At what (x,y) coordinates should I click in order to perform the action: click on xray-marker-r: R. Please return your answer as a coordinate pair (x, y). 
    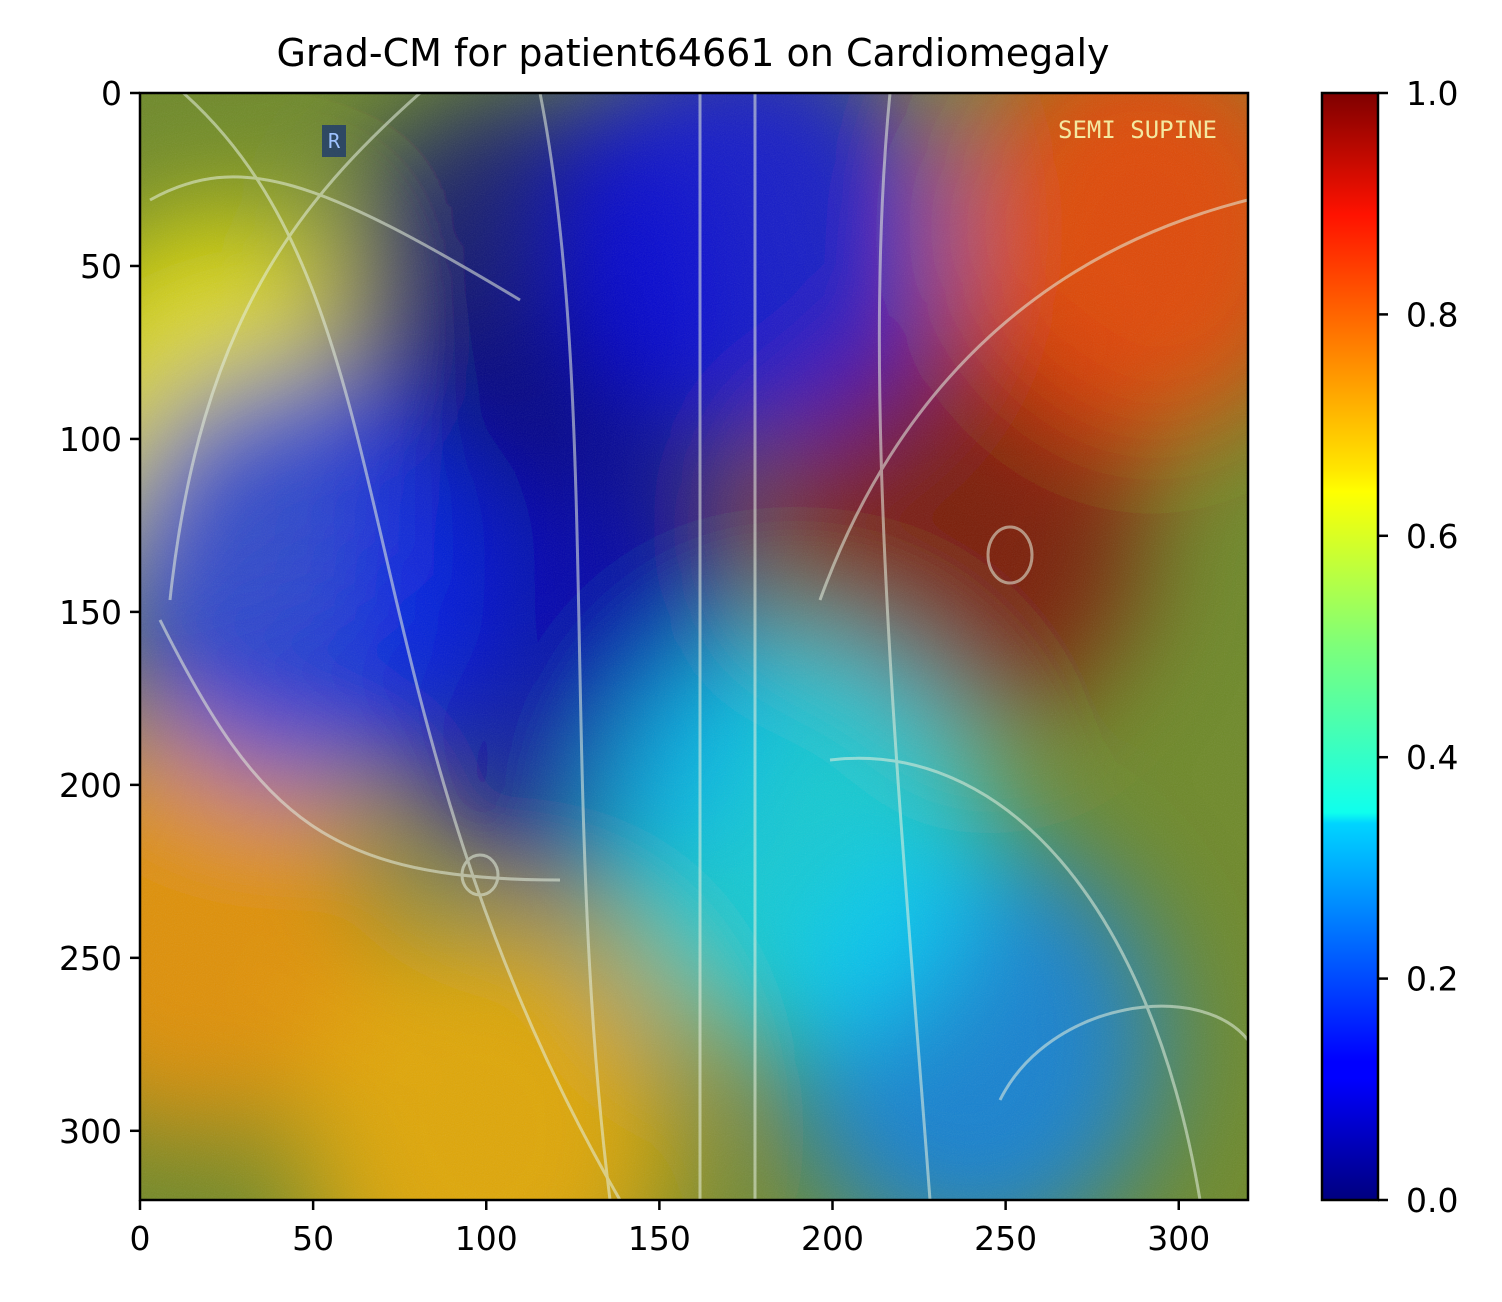
    Looking at the image, I should click on (334, 141).